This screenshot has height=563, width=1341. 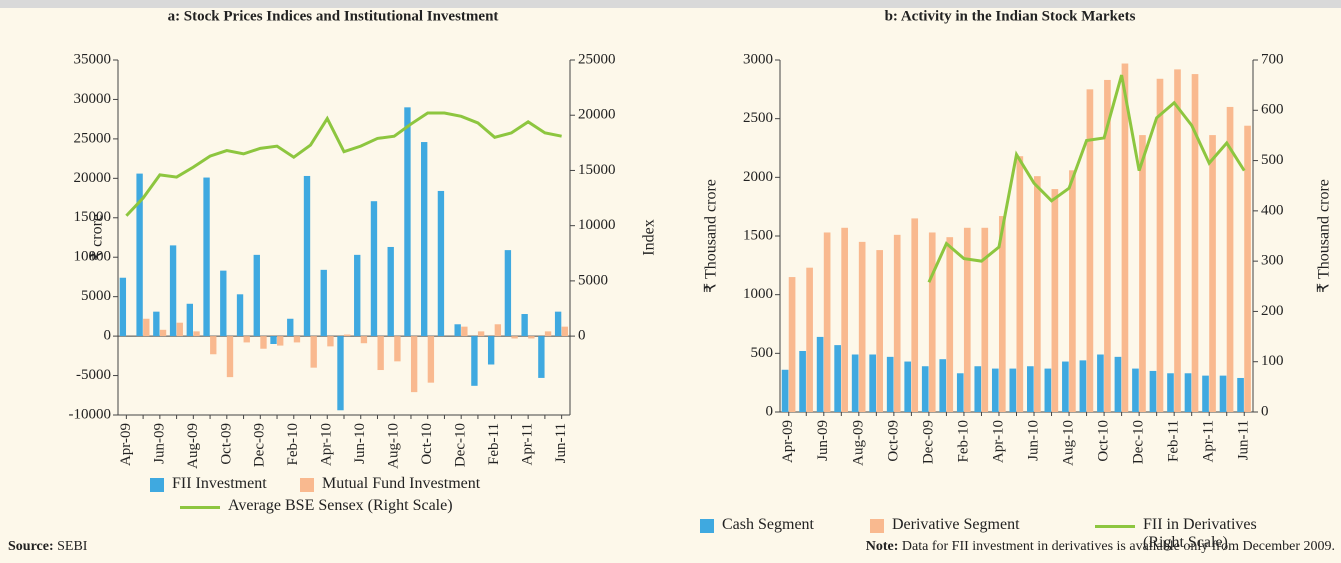 I want to click on legend-item: Mutual Fund Investment, so click(x=390, y=484).